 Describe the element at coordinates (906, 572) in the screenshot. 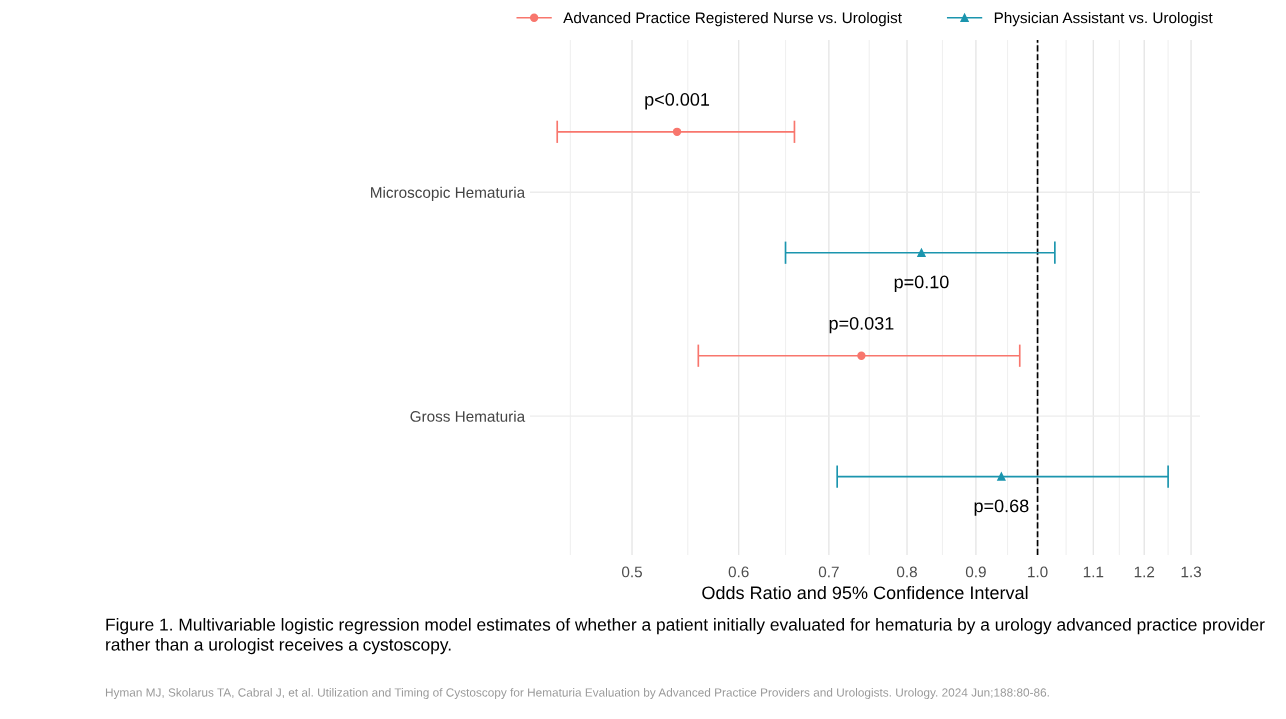

I see `x-tick-label: 0.8` at that location.